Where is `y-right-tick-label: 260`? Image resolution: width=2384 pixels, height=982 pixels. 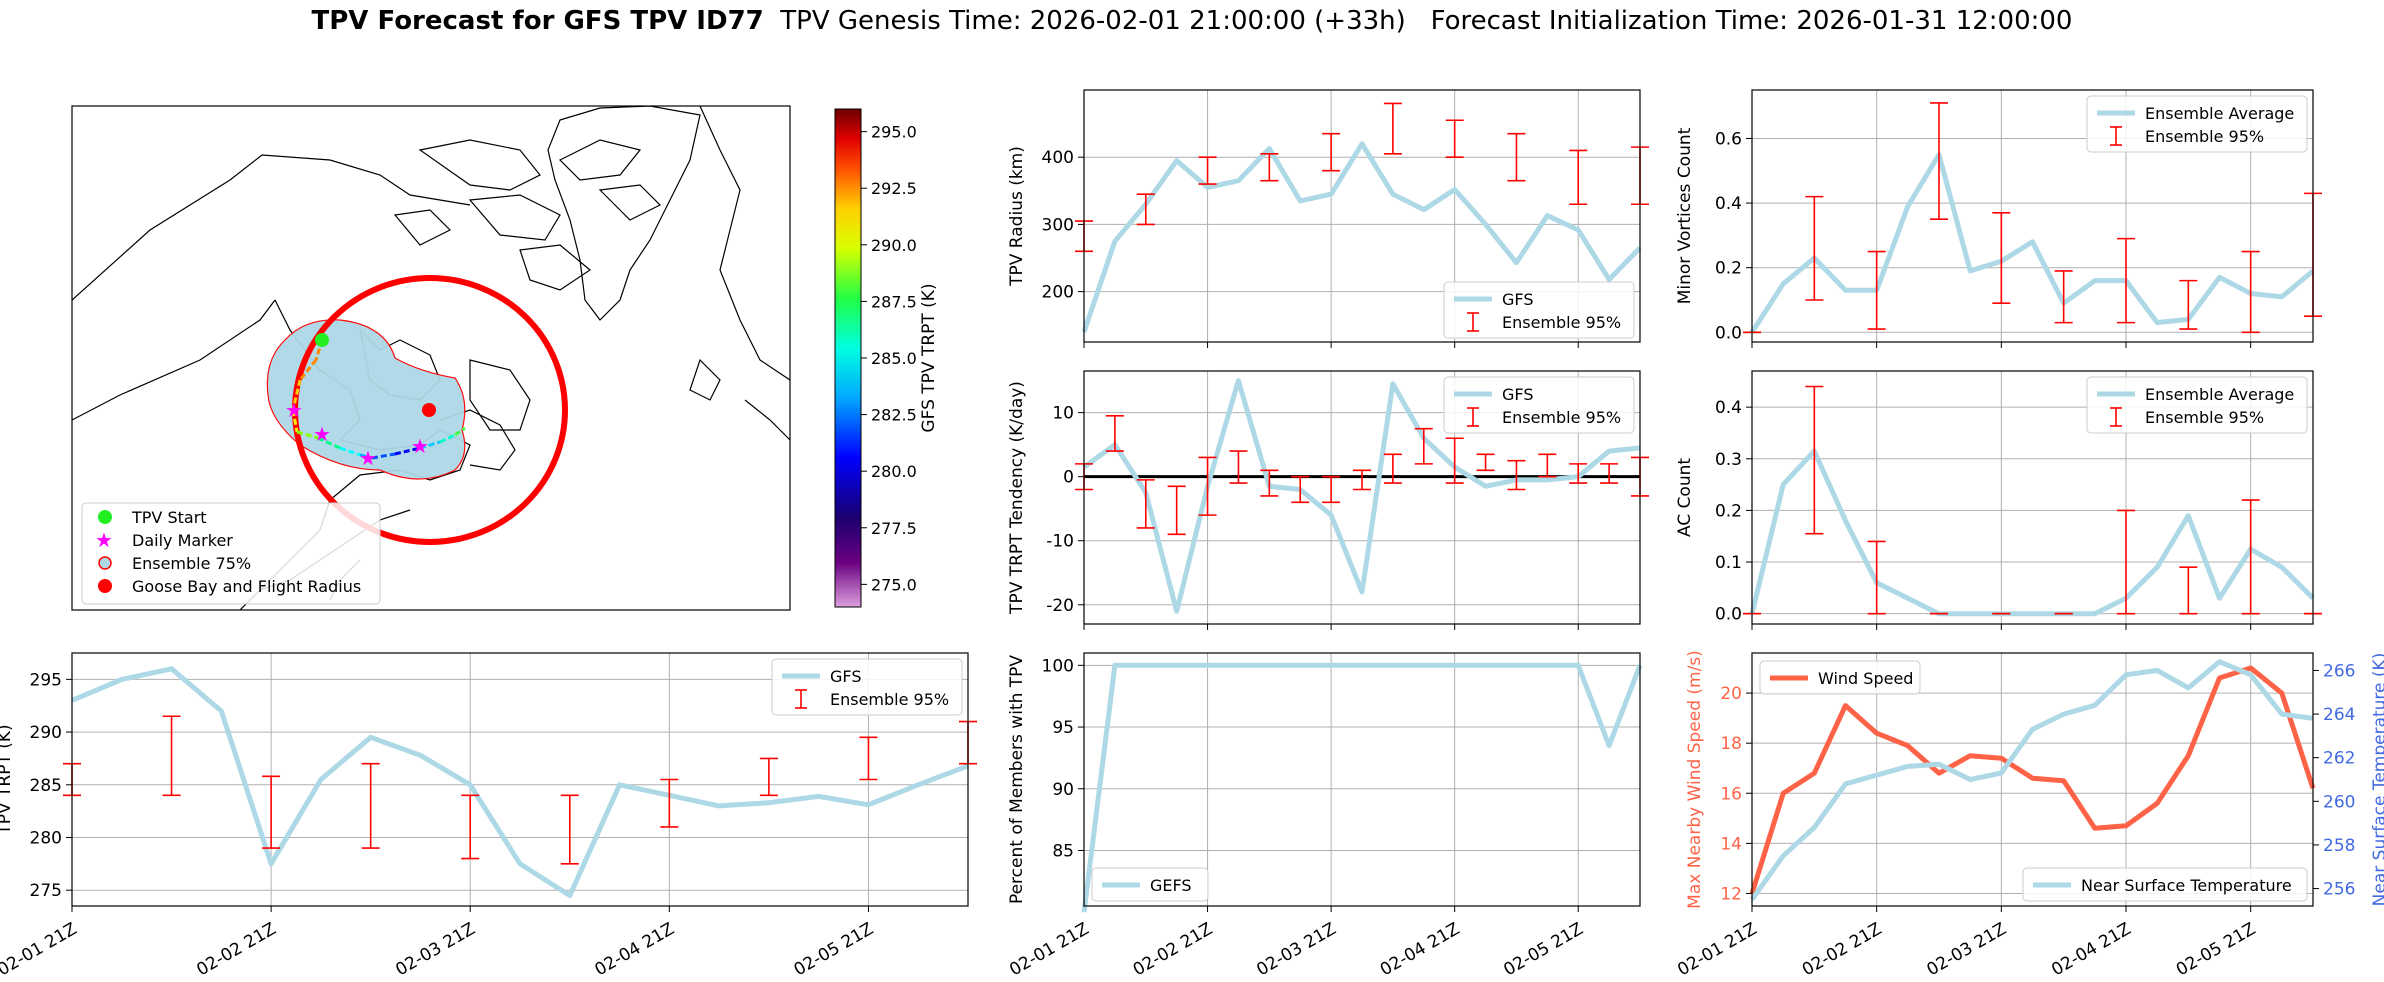 y-right-tick-label: 260 is located at coordinates (2339, 802).